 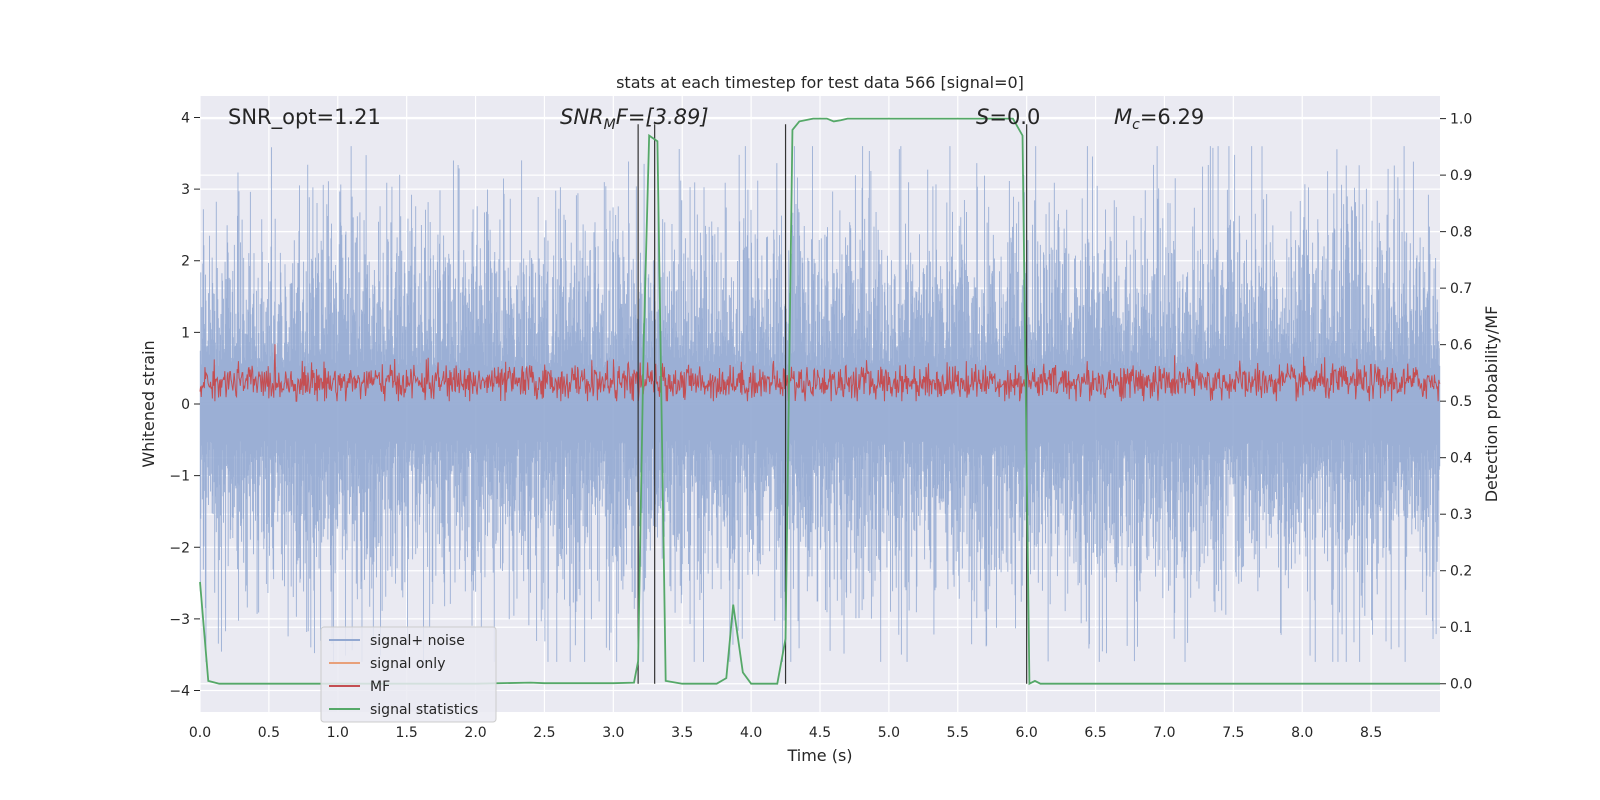 What do you see at coordinates (819, 755) in the screenshot?
I see `x-axis-label: Time (s)` at bounding box center [819, 755].